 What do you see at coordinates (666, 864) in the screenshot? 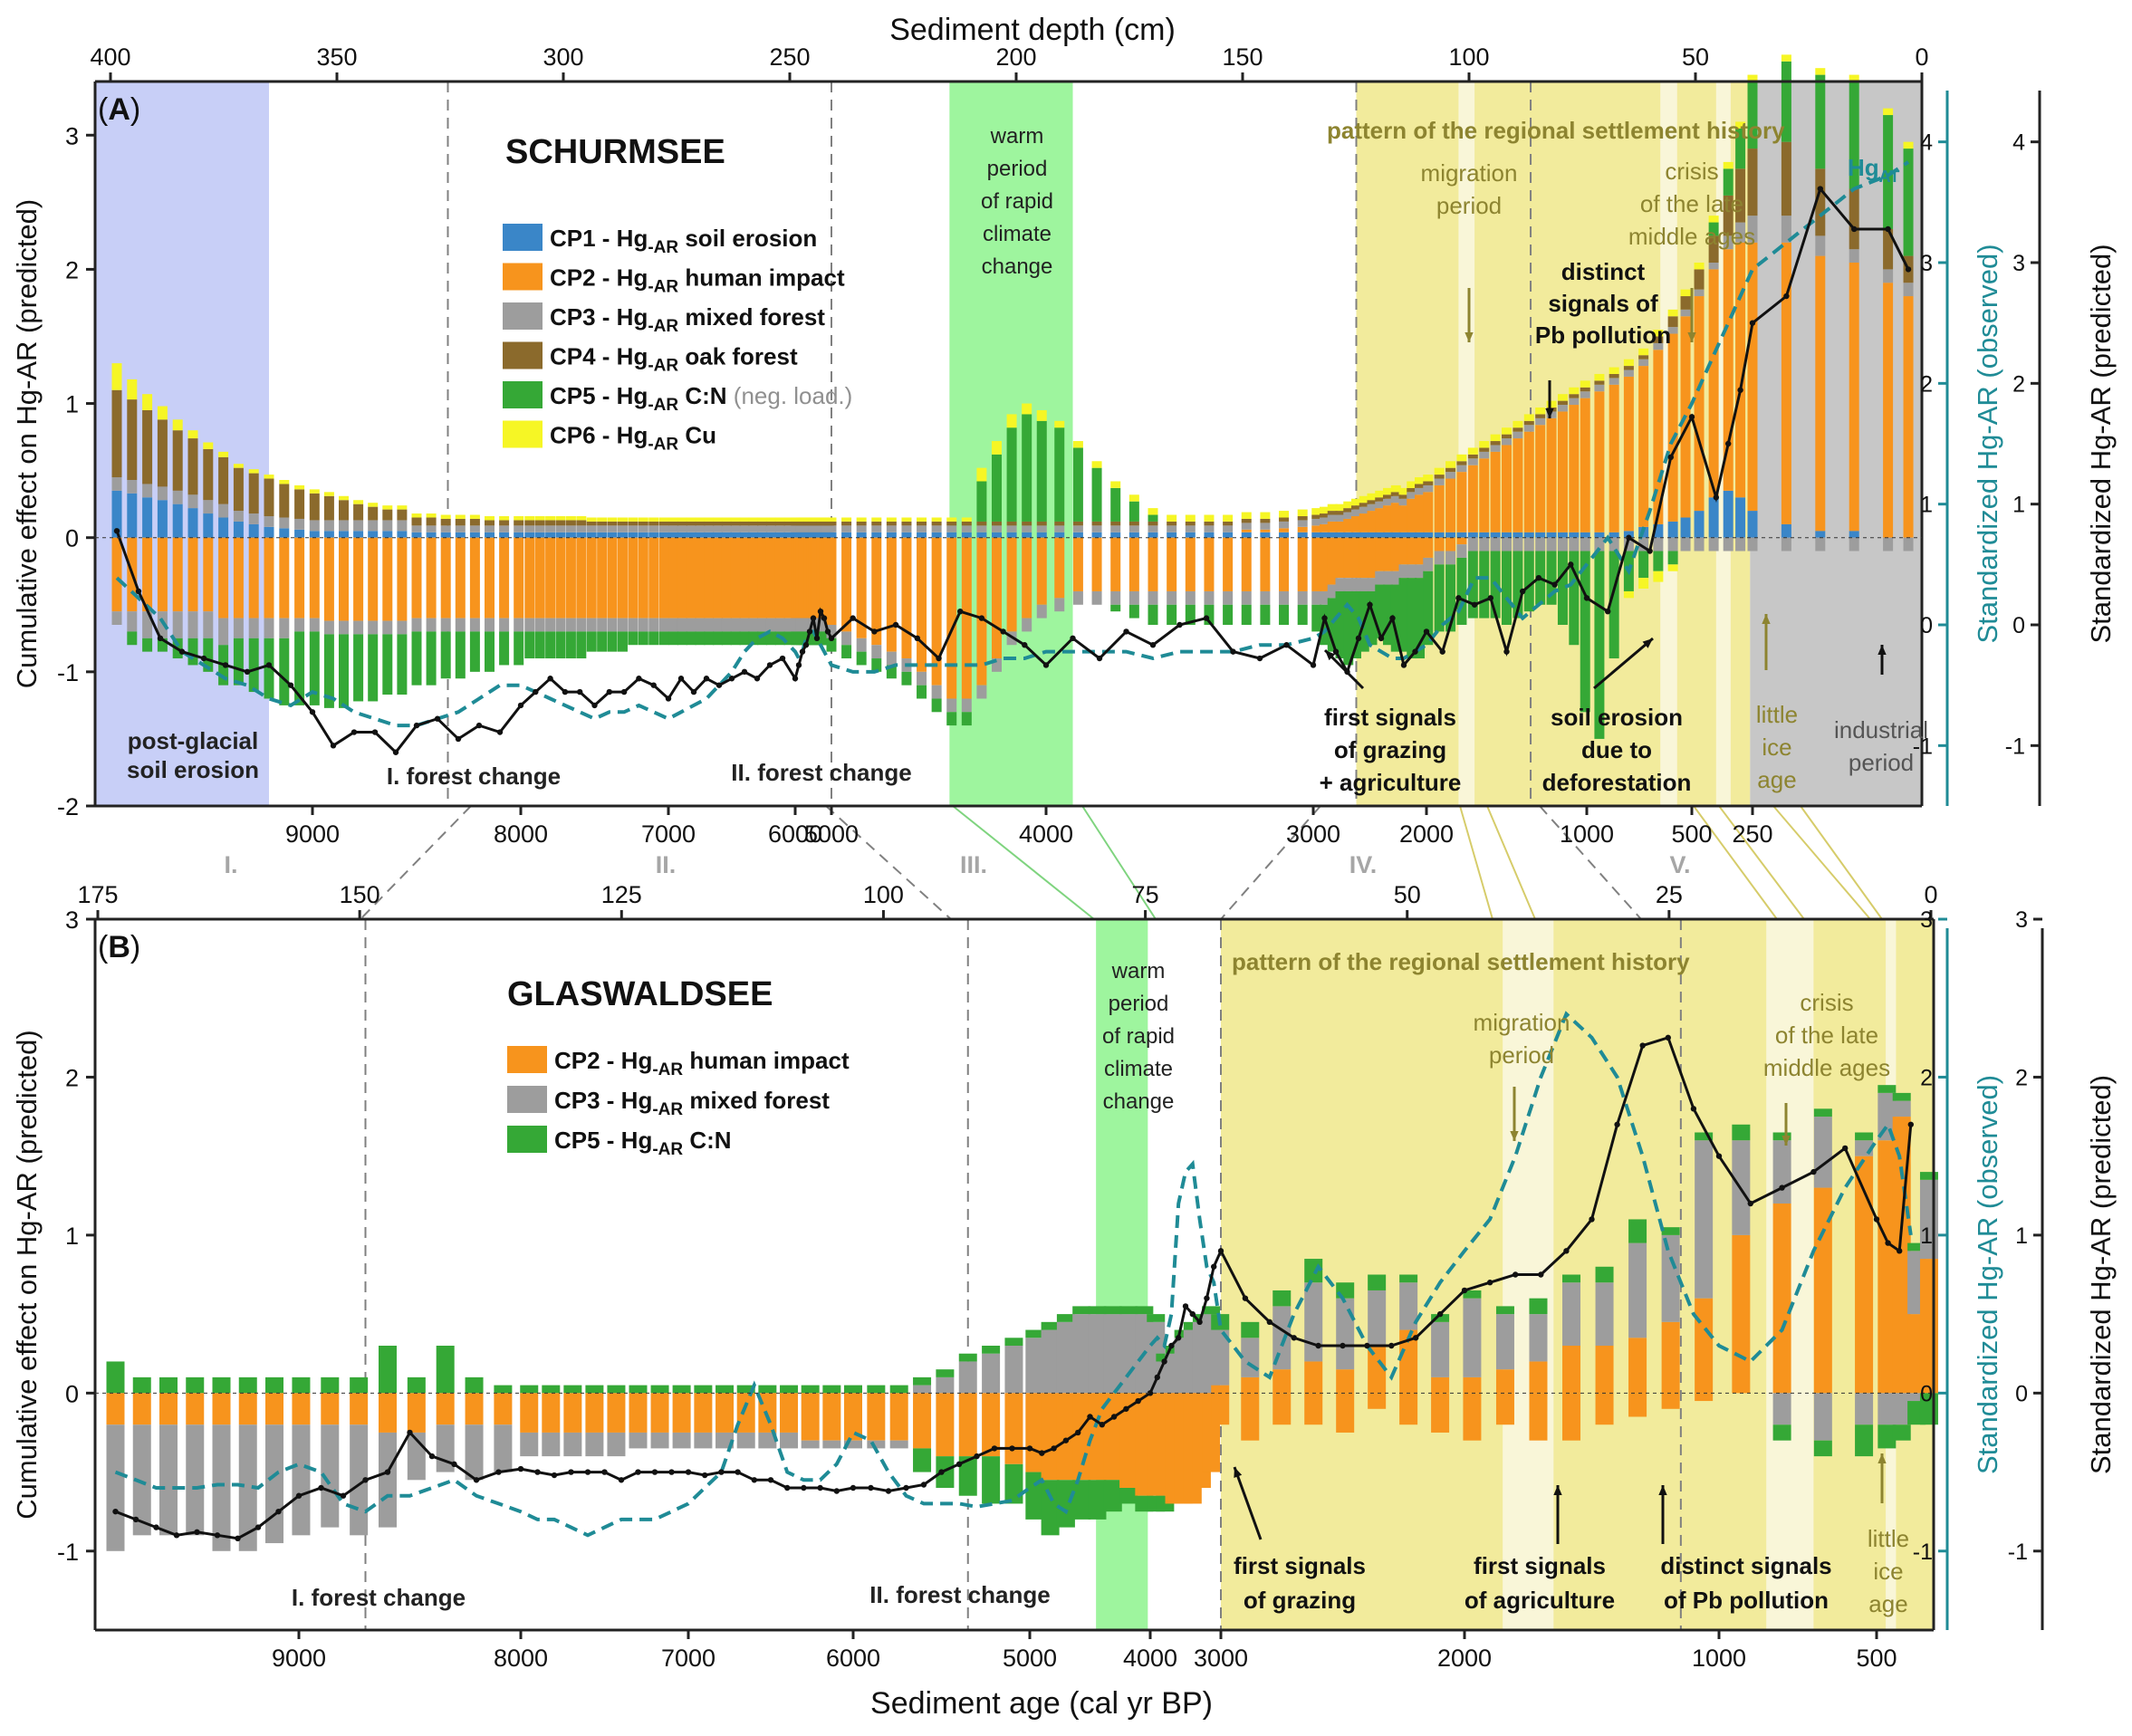
I see `phase-label: II.` at bounding box center [666, 864].